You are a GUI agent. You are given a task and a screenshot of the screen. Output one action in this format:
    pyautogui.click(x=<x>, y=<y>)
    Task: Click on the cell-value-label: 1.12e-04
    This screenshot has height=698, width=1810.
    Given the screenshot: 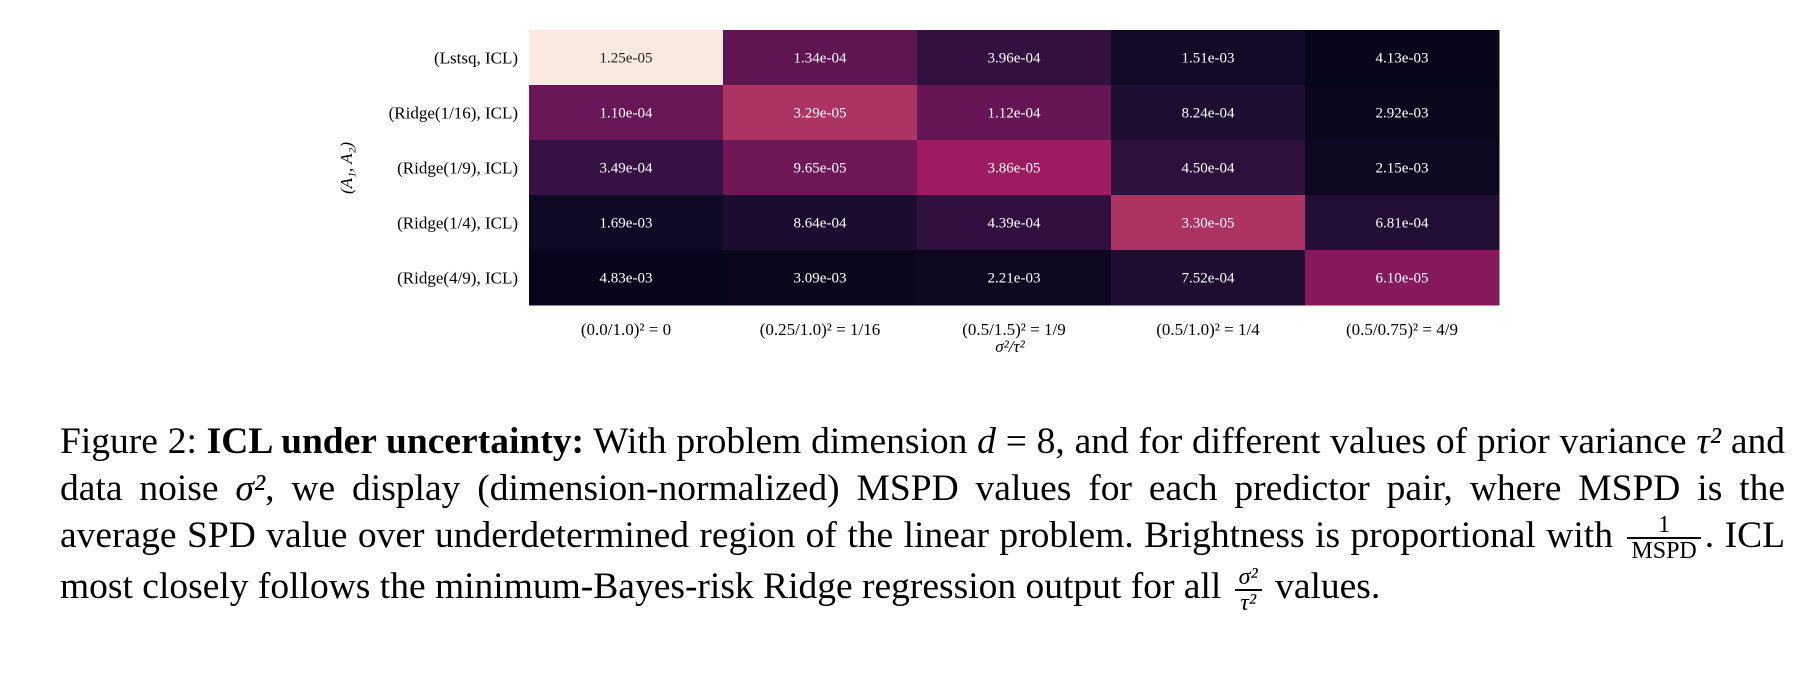 What is the action you would take?
    pyautogui.click(x=1014, y=114)
    